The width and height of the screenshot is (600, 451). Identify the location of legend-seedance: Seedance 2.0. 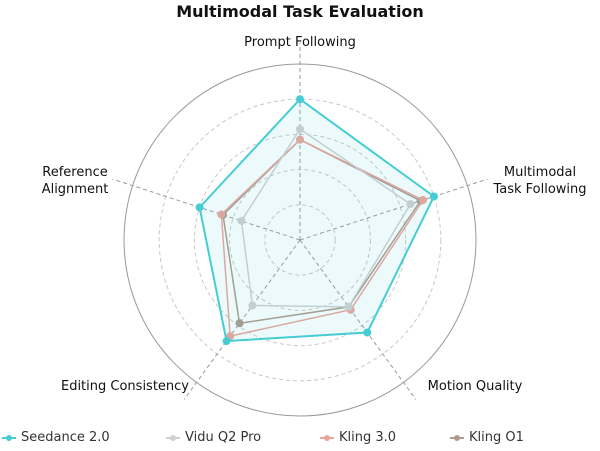
(56, 437).